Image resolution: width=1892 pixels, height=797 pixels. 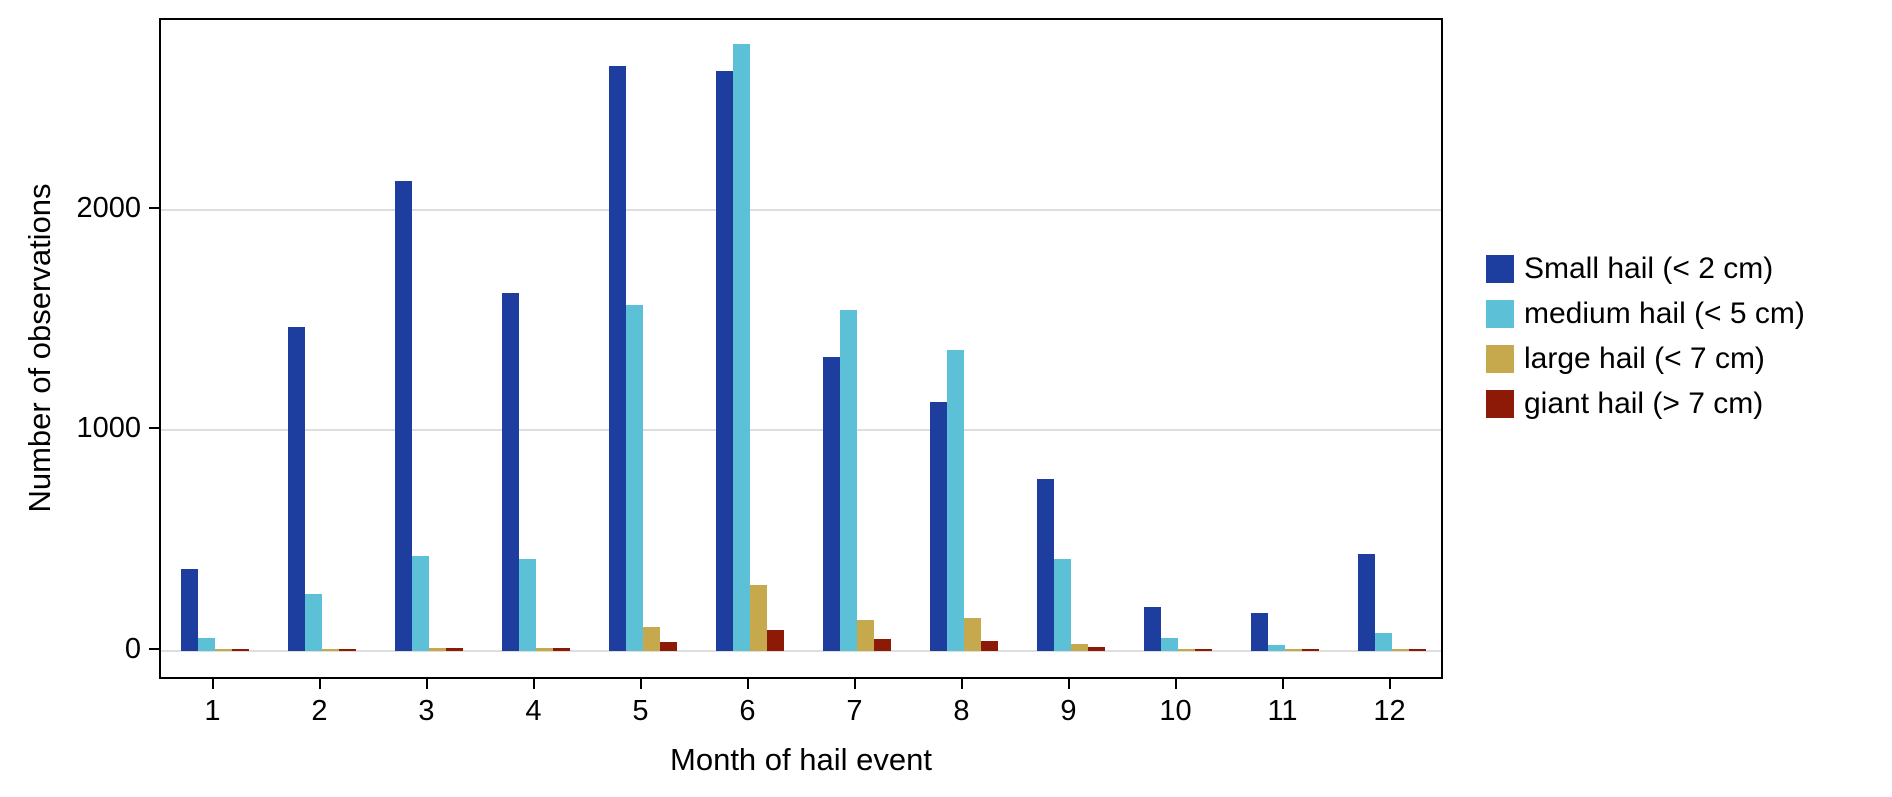 I want to click on x-axis-title: Month of hail event, so click(x=801, y=759).